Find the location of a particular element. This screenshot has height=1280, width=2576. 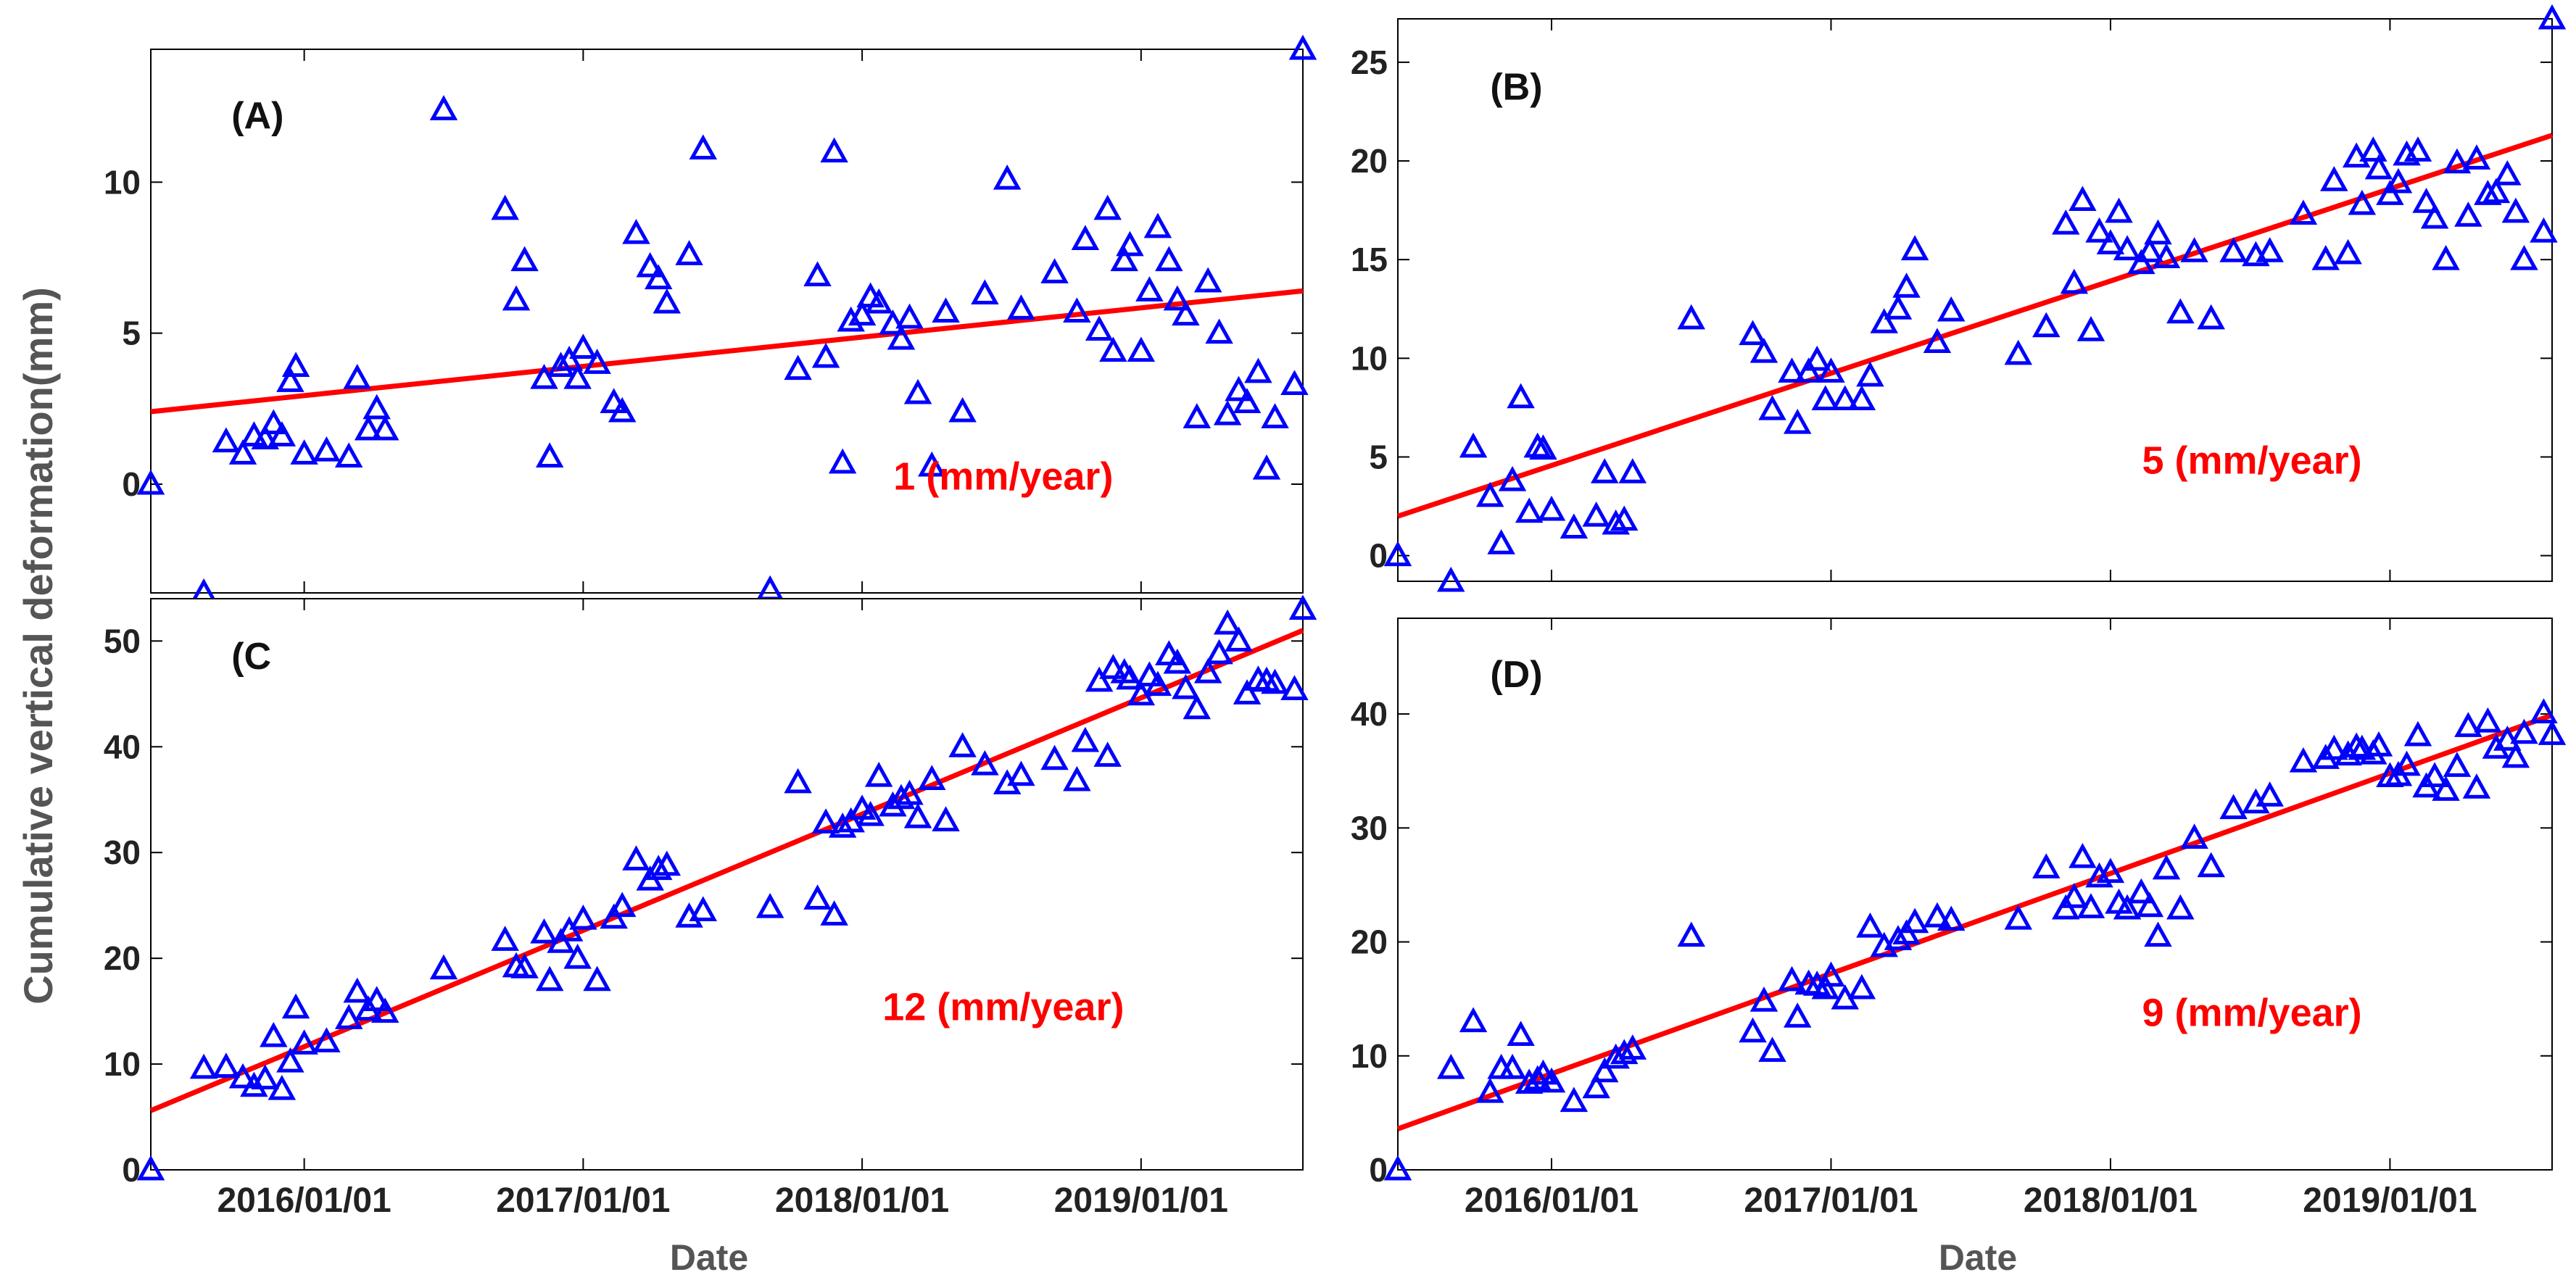

x-tick-label: 2016/01/01 is located at coordinates (304, 1200).